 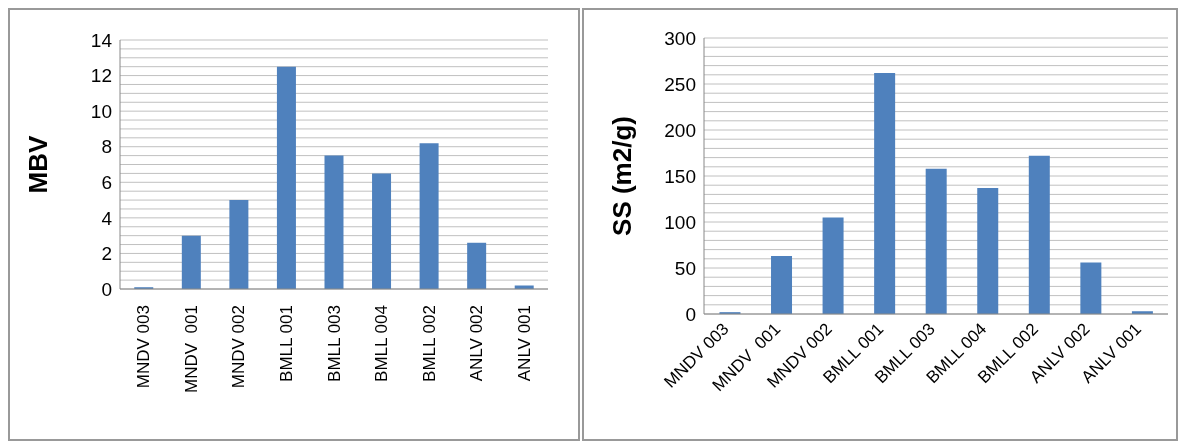 I want to click on y-tick-label: 100, so click(x=680, y=222).